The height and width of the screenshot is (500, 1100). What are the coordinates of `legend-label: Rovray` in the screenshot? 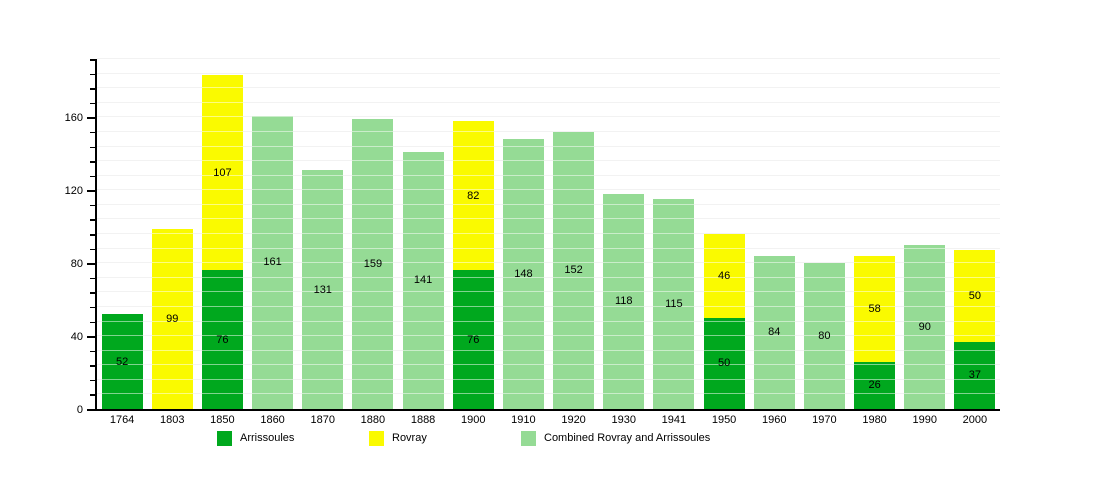 It's located at (409, 438).